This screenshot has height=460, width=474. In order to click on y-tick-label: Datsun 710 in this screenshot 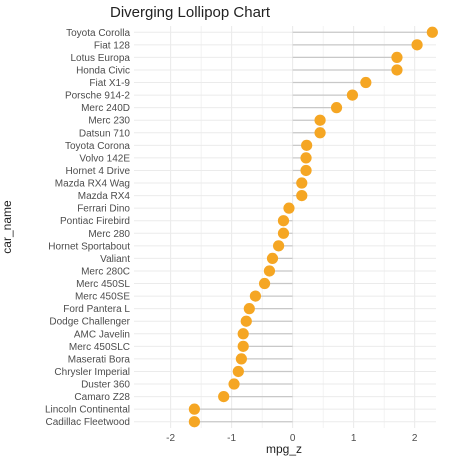, I will do `click(105, 133)`.